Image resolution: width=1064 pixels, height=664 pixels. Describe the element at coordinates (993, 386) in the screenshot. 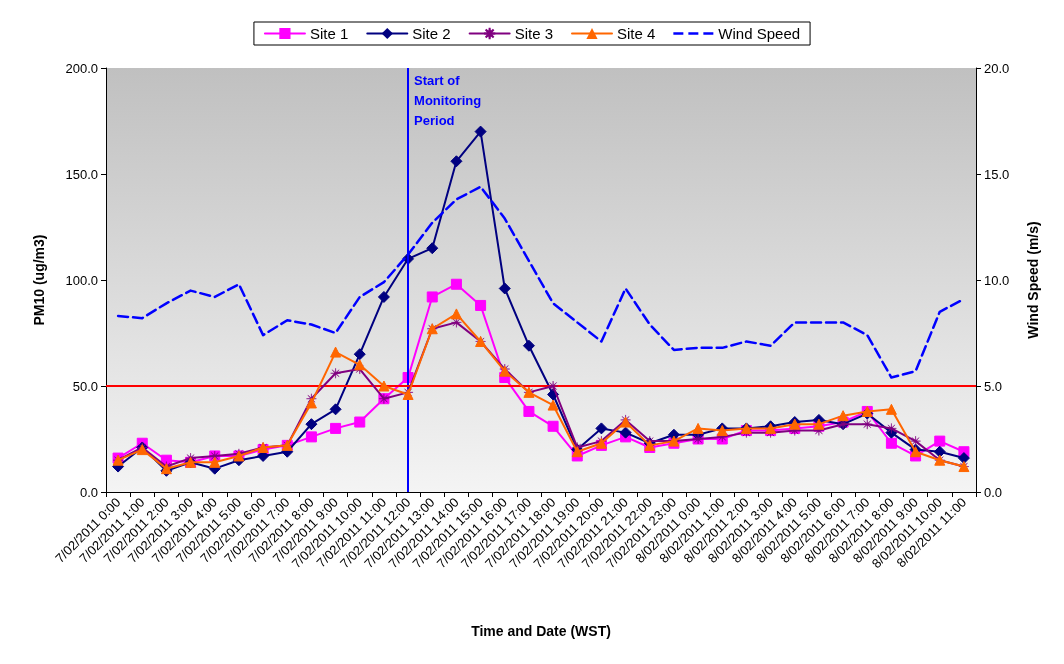

I see `y2-tick-label: 5.0` at that location.